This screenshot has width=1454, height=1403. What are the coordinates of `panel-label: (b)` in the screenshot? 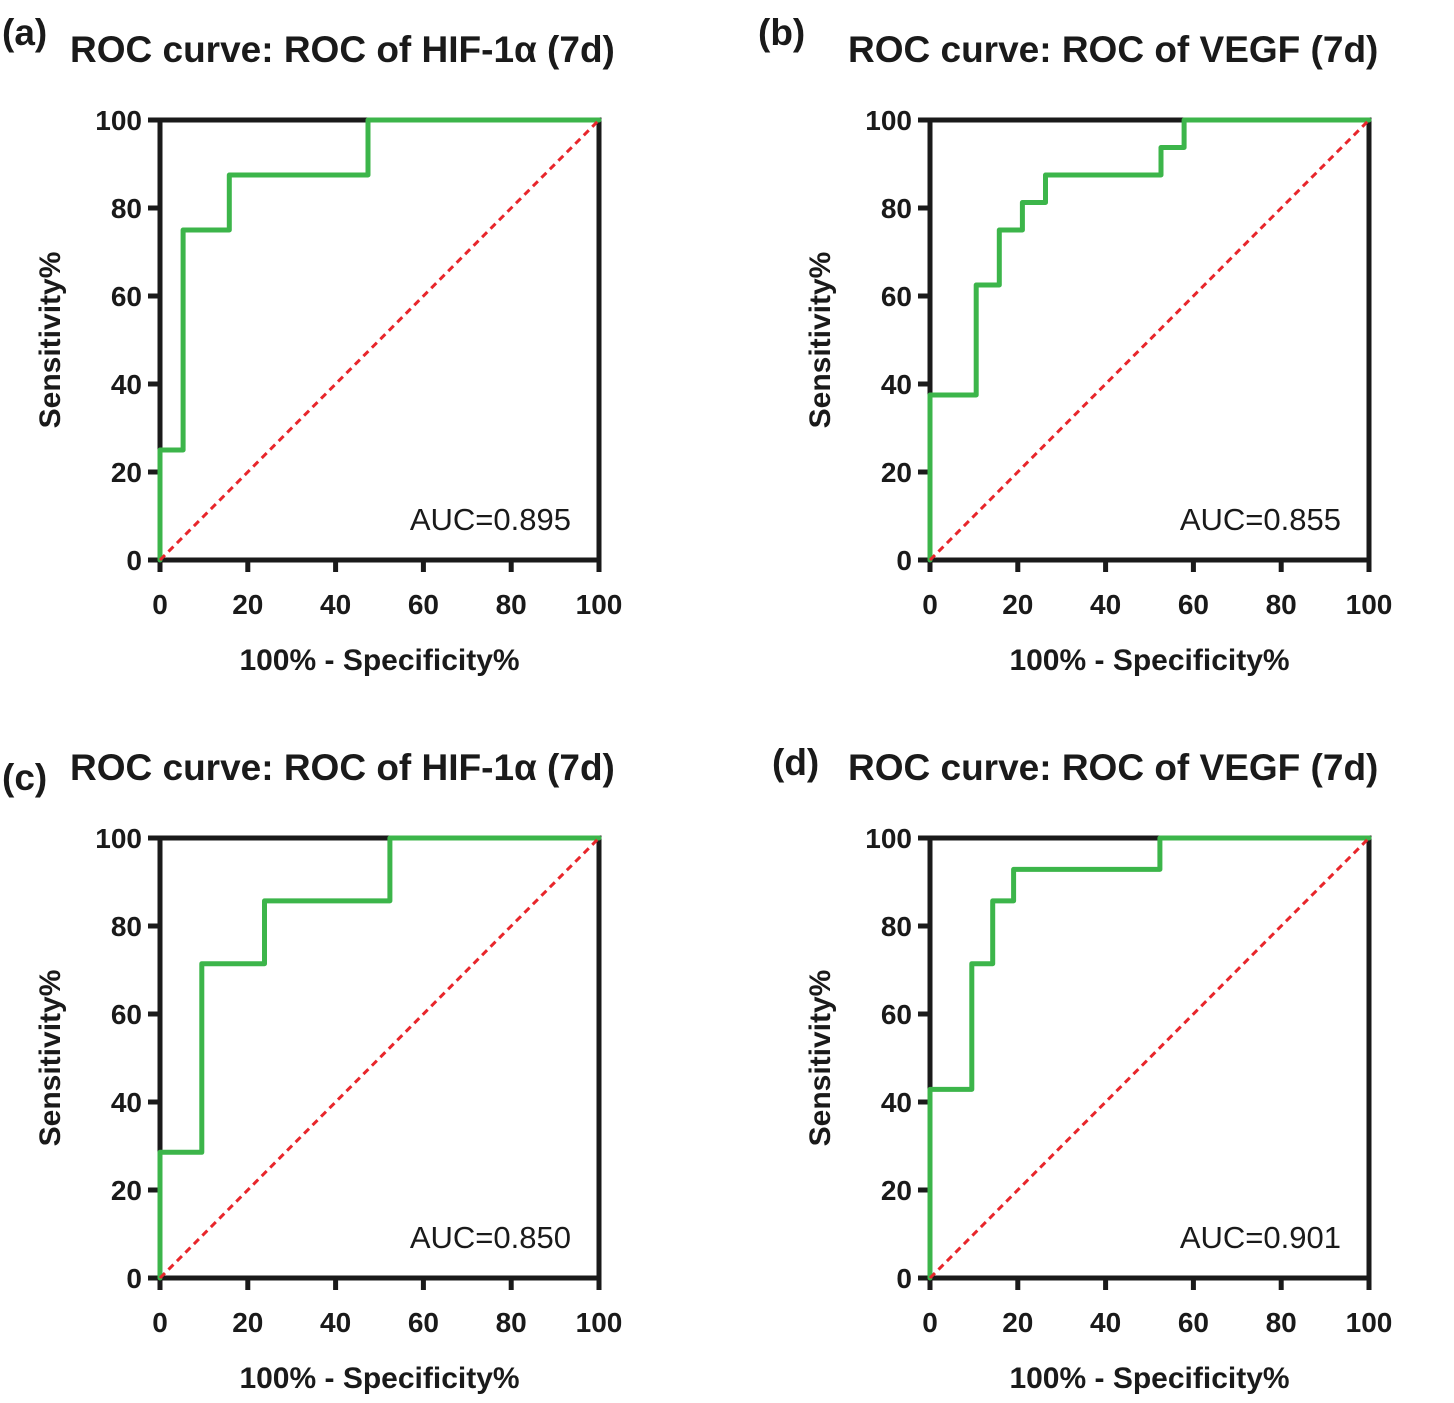 It's located at (781, 32).